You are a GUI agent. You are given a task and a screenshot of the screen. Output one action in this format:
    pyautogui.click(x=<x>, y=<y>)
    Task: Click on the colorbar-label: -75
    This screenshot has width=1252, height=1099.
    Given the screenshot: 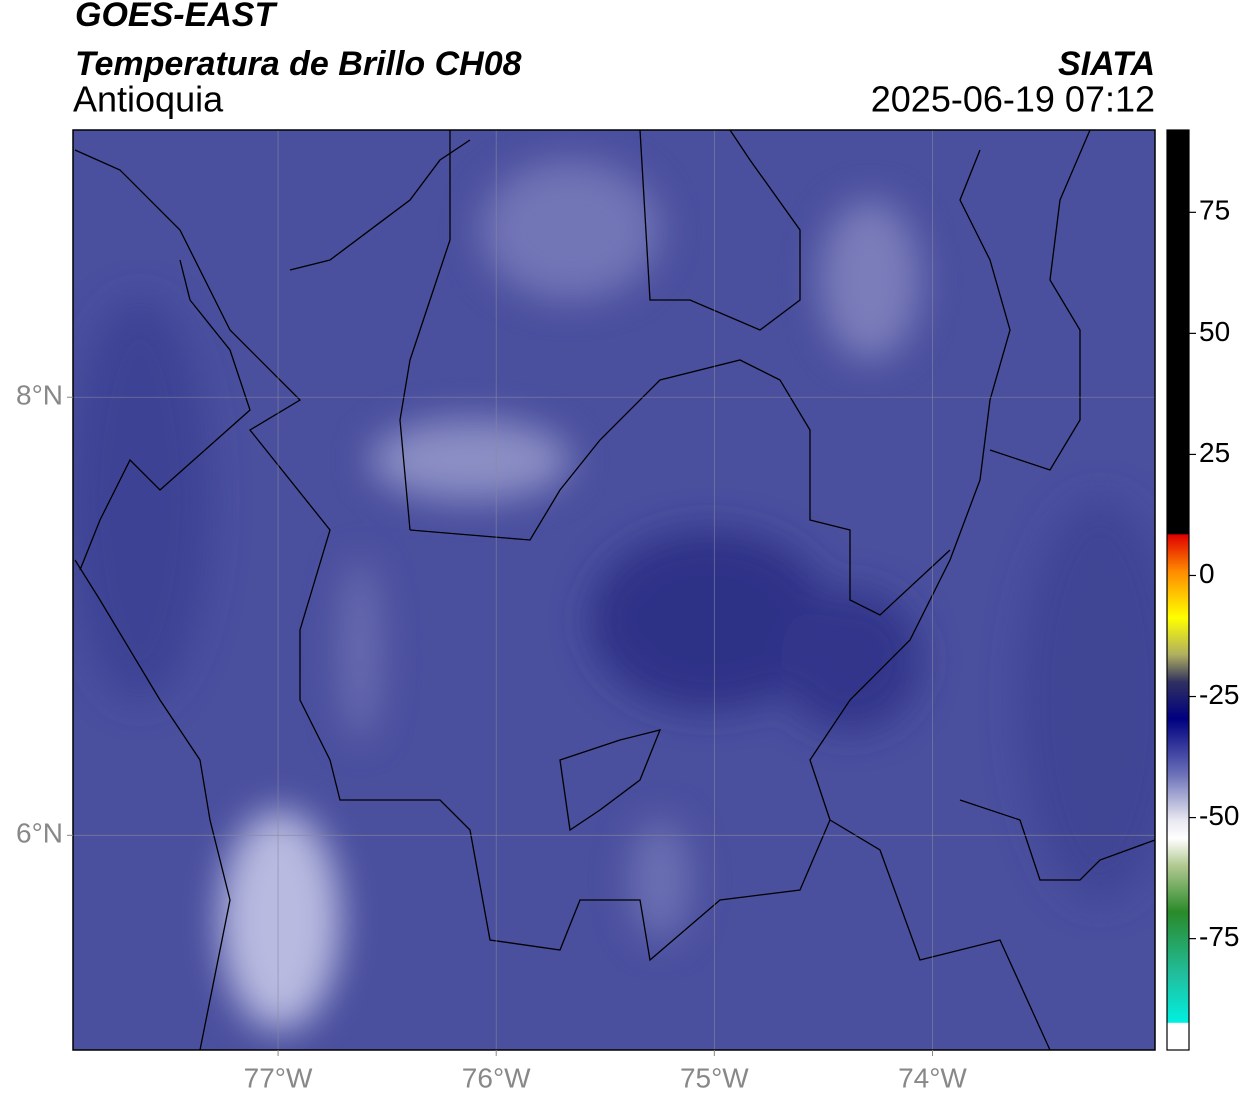 What is the action you would take?
    pyautogui.click(x=1219, y=936)
    